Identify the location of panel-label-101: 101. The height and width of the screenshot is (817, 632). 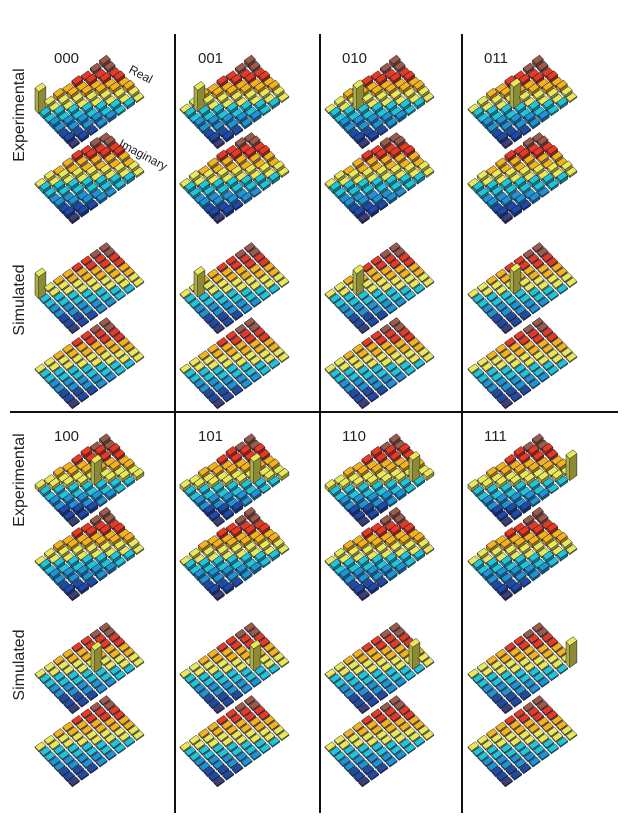
(210, 436).